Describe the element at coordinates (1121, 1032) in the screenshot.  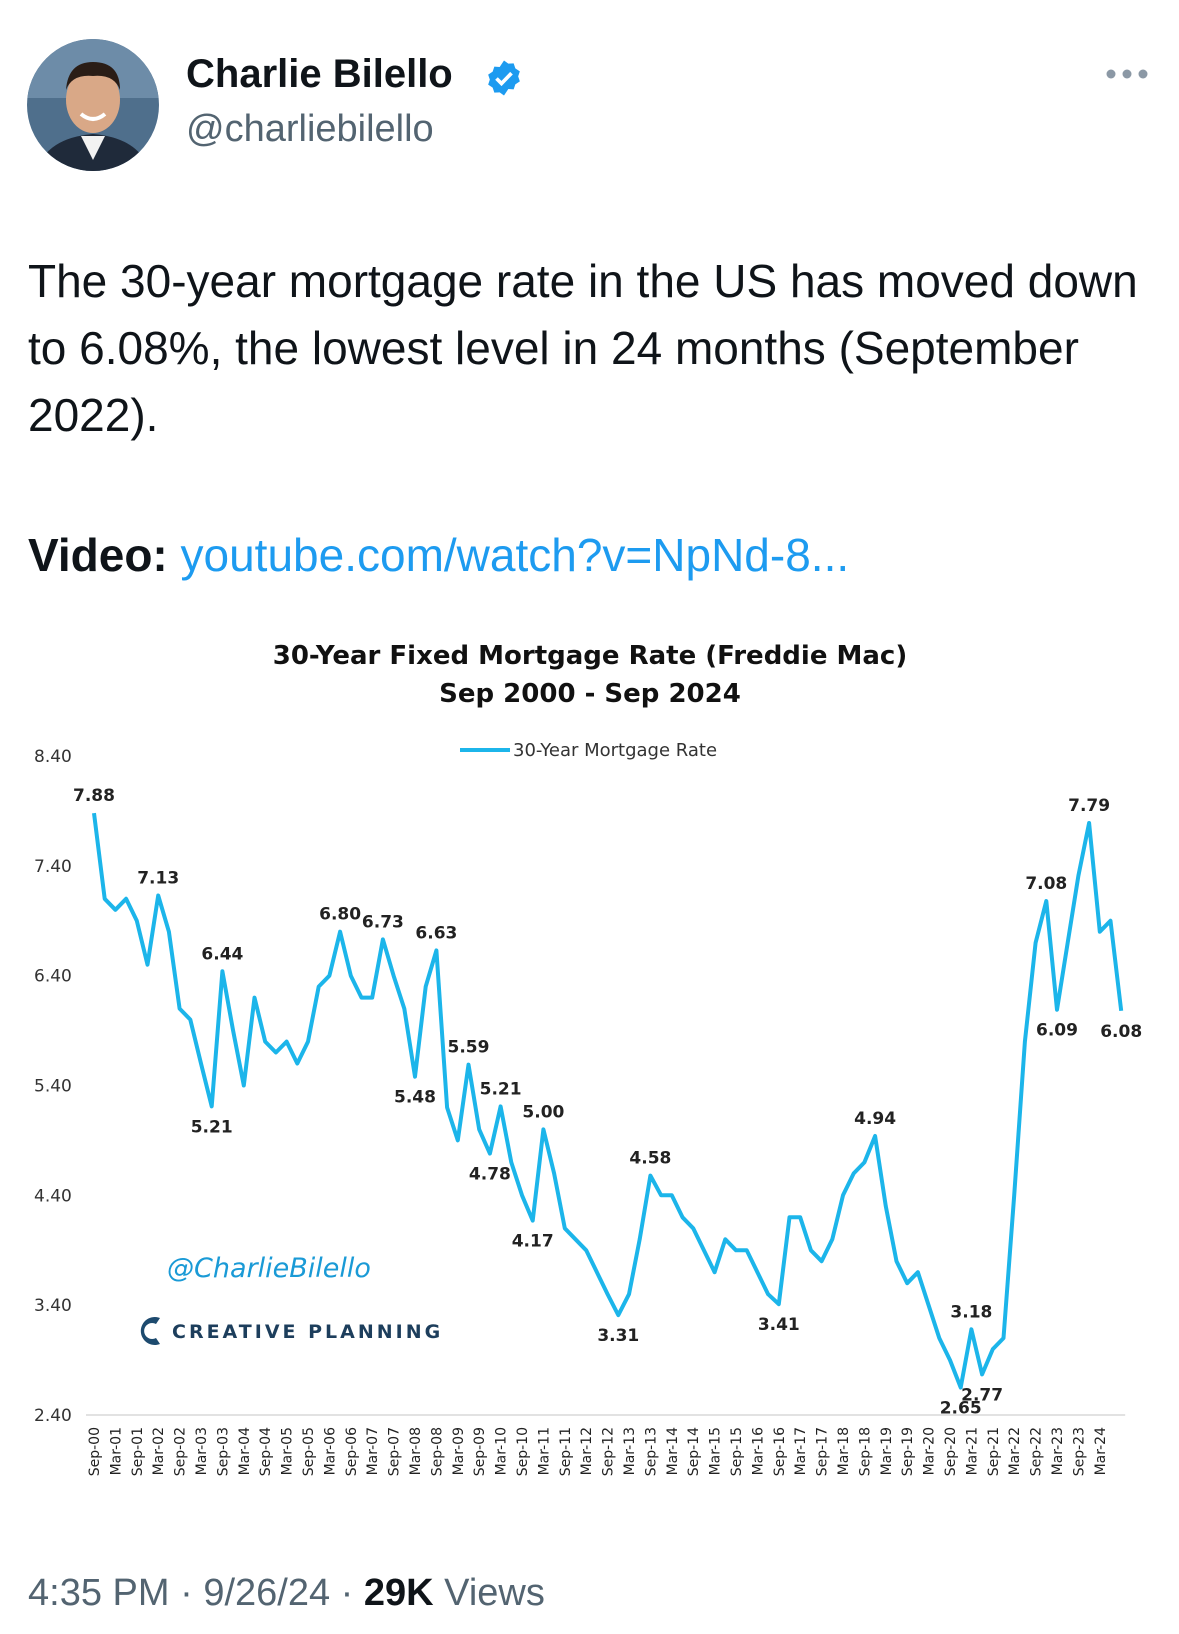
I see `data-label: 6.08` at that location.